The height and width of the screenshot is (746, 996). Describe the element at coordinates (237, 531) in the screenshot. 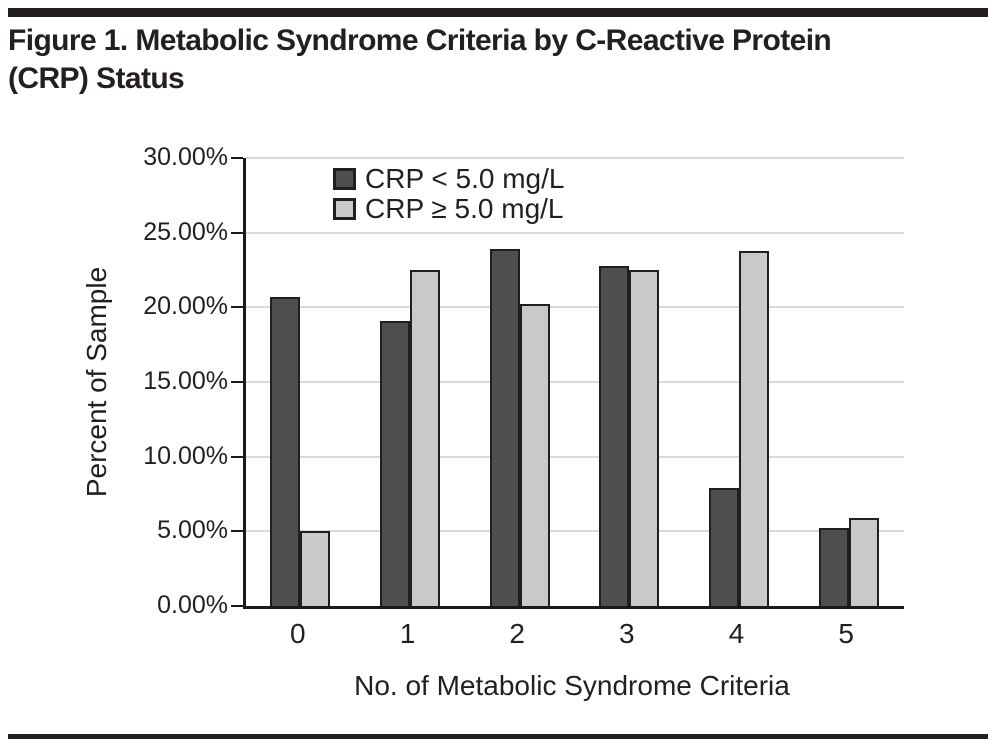

I see `y-axis-tick-5pct` at that location.